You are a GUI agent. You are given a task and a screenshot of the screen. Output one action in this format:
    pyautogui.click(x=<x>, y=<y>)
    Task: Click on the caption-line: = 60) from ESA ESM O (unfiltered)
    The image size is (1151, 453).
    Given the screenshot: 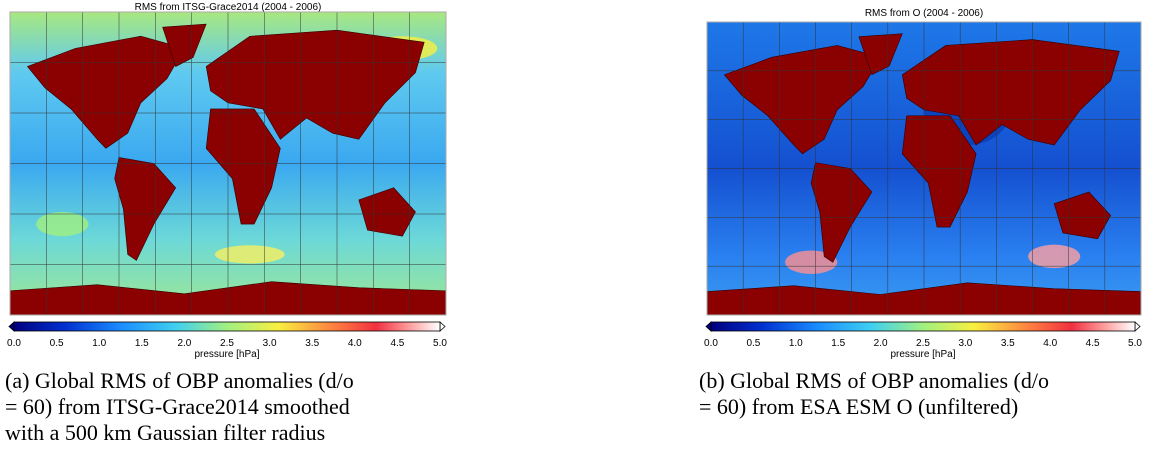 What is the action you would take?
    pyautogui.click(x=858, y=406)
    